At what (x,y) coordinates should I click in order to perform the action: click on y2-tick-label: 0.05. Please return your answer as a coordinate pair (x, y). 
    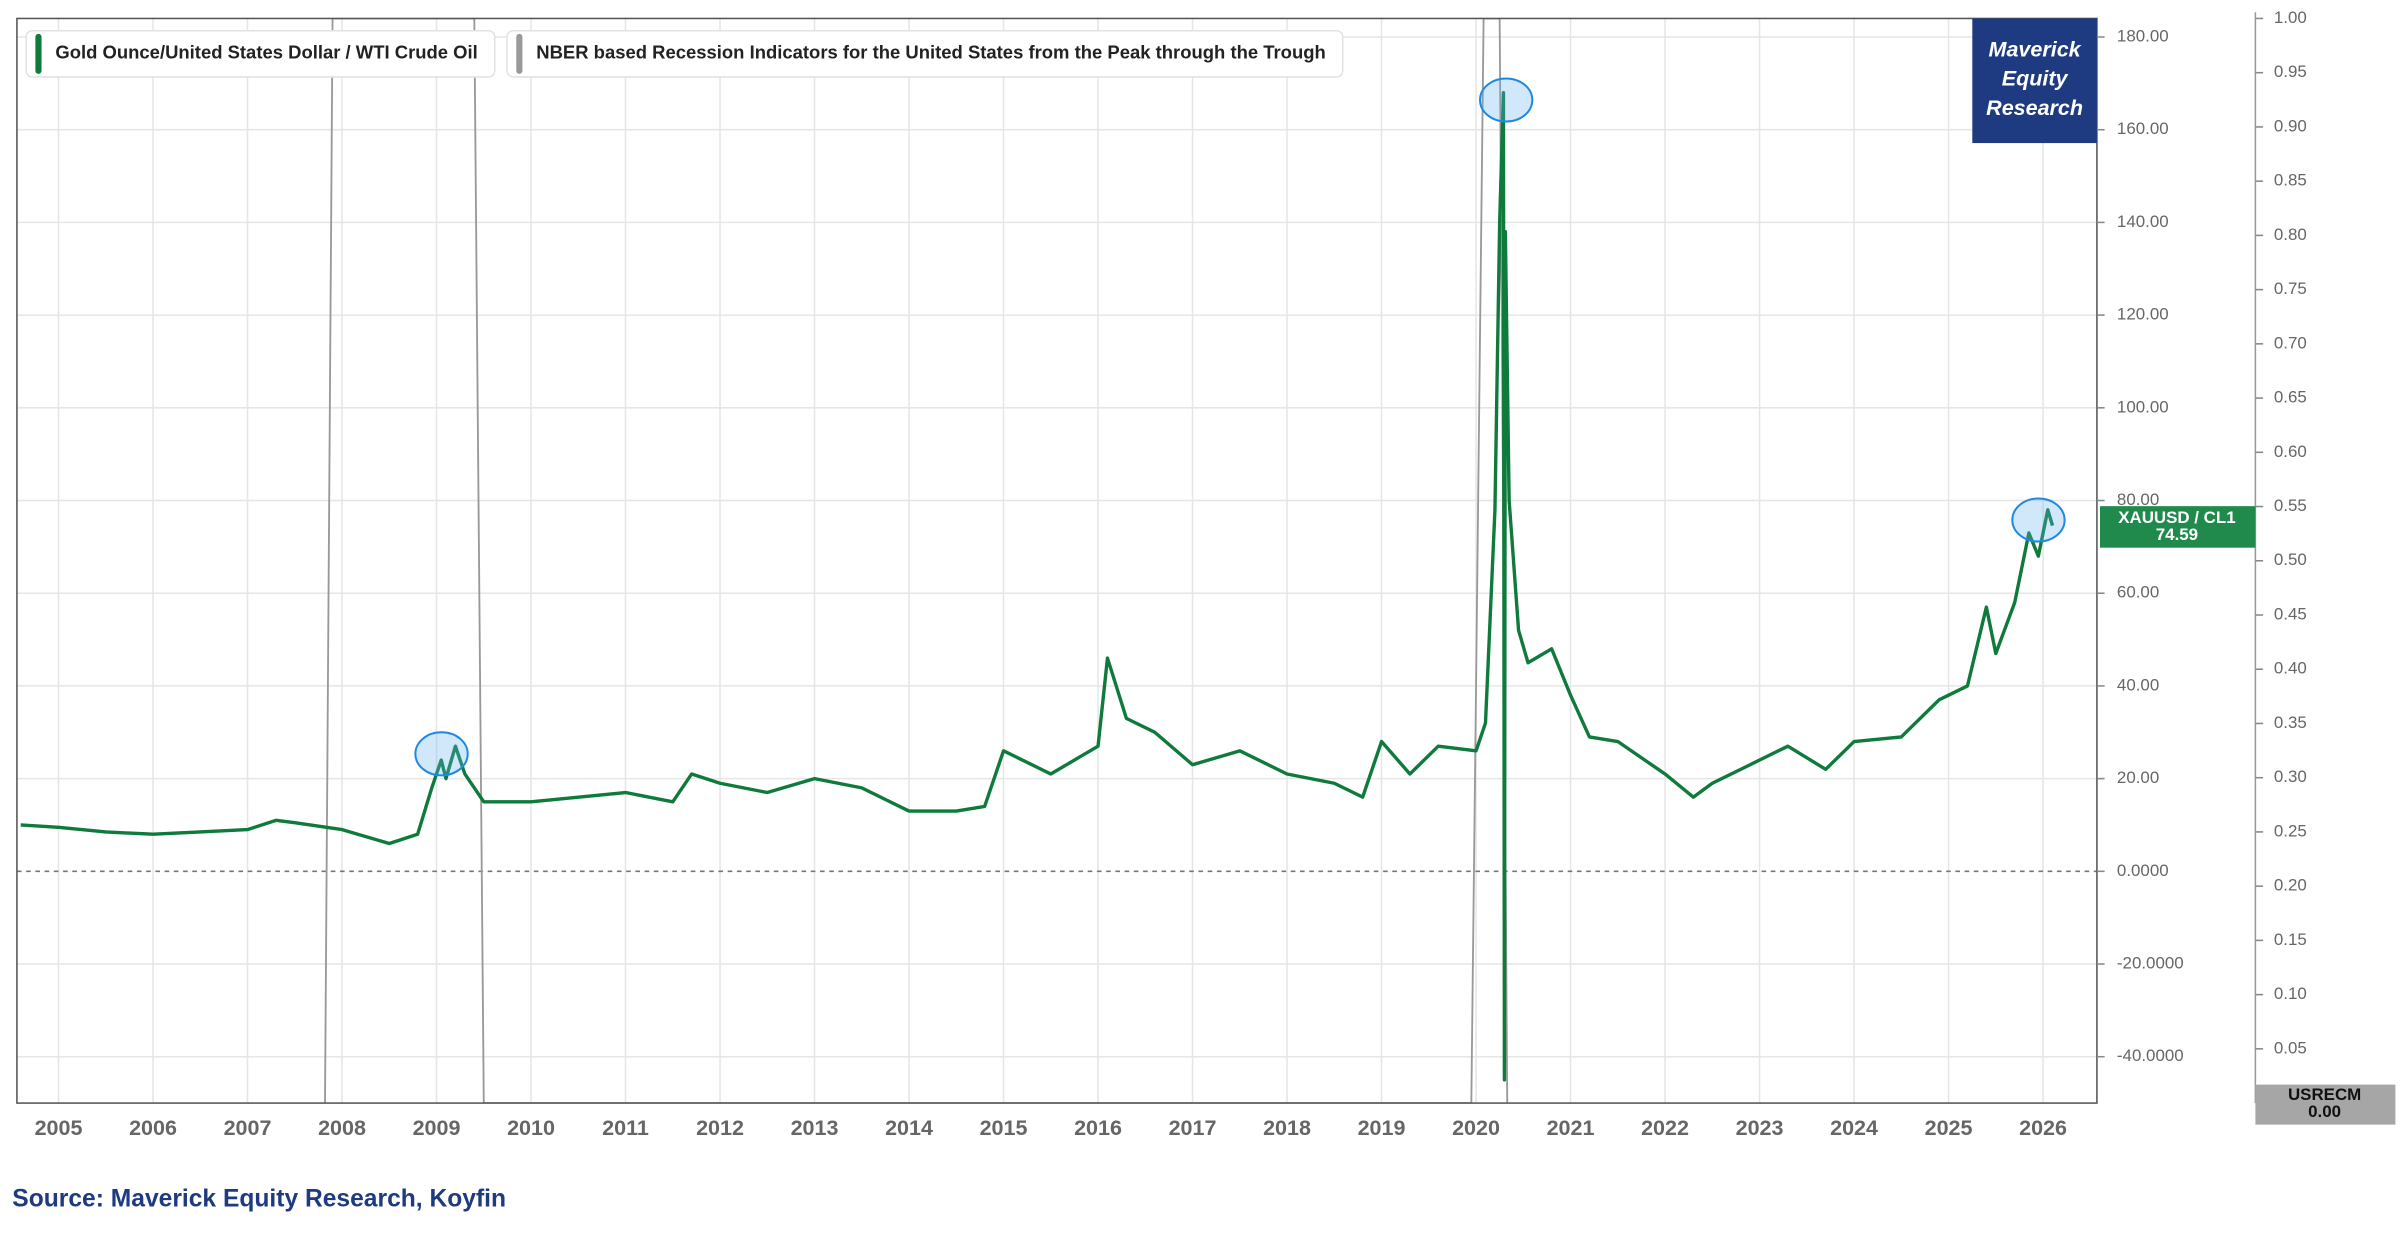
    Looking at the image, I should click on (2290, 1047).